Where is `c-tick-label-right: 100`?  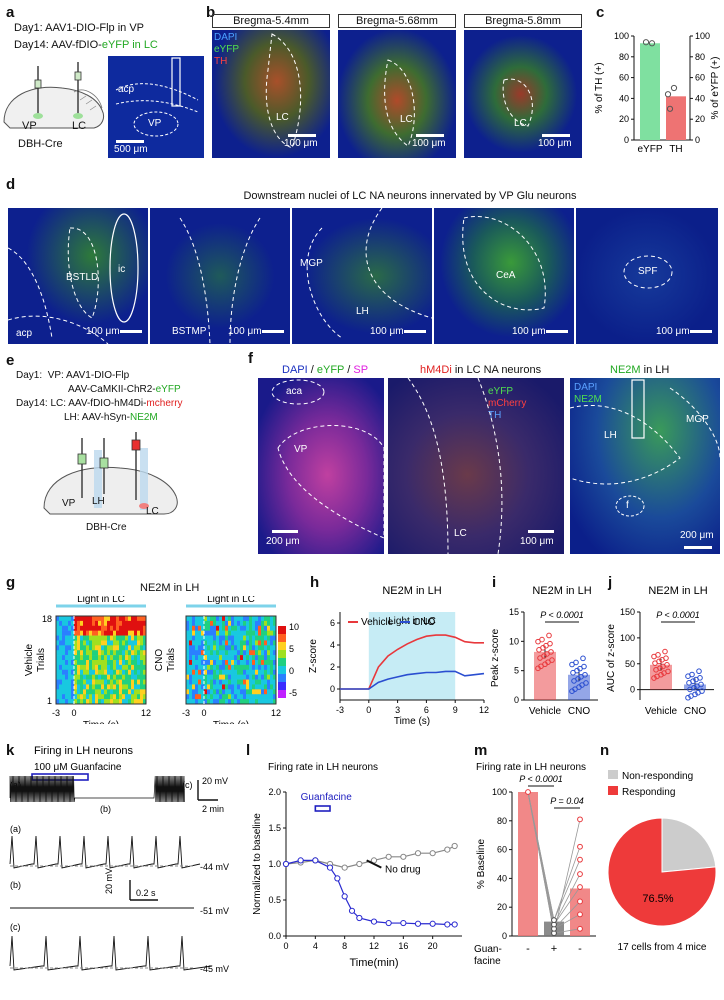 c-tick-label-right: 100 is located at coordinates (702, 36).